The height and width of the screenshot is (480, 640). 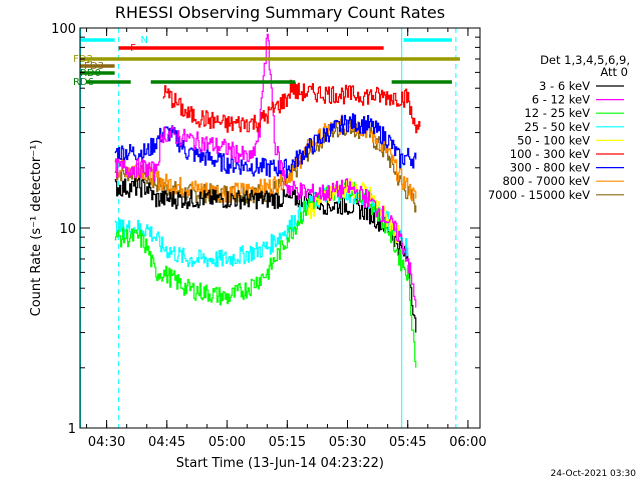 What do you see at coordinates (561, 100) in the screenshot?
I see `legend-label-2: 6 - 12 keV` at bounding box center [561, 100].